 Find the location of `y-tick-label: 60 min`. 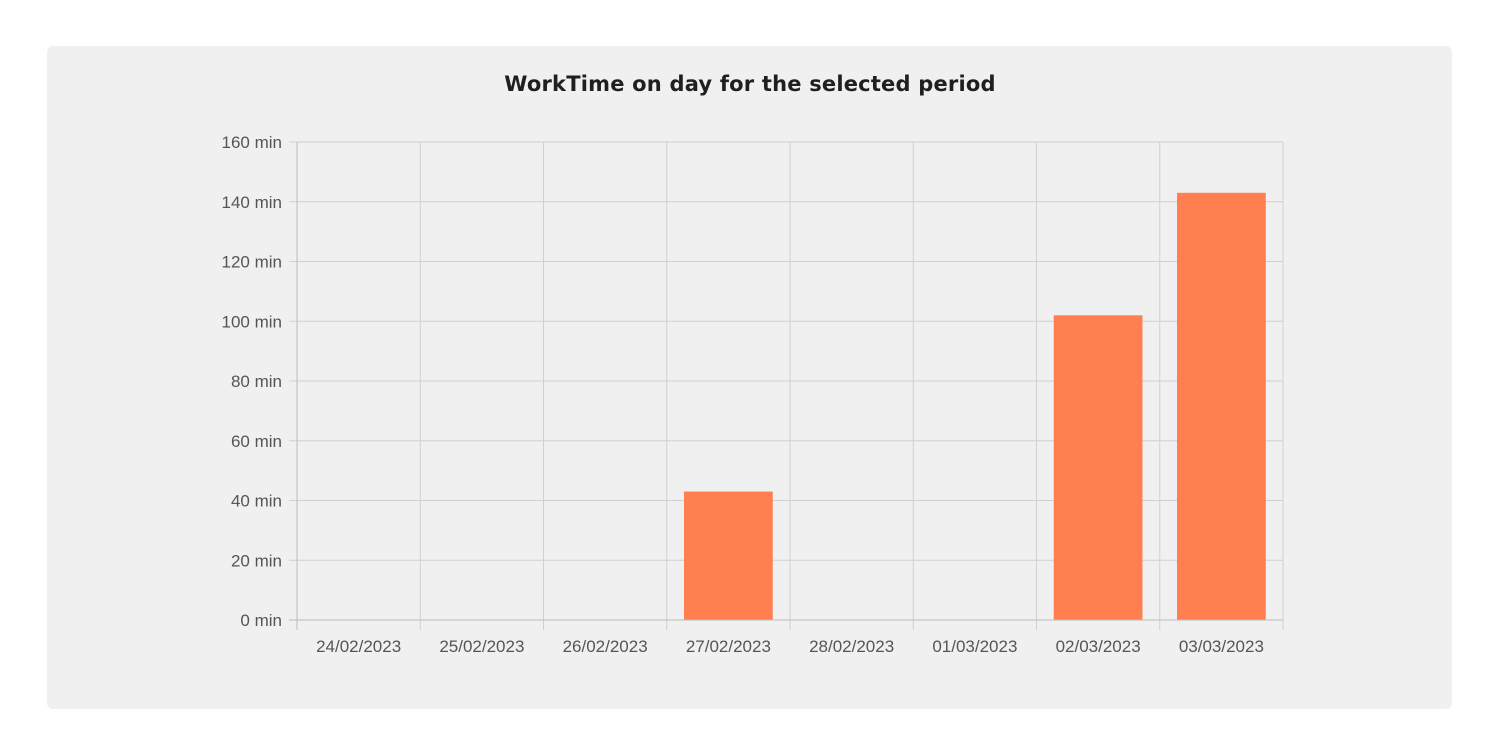

y-tick-label: 60 min is located at coordinates (256, 441).